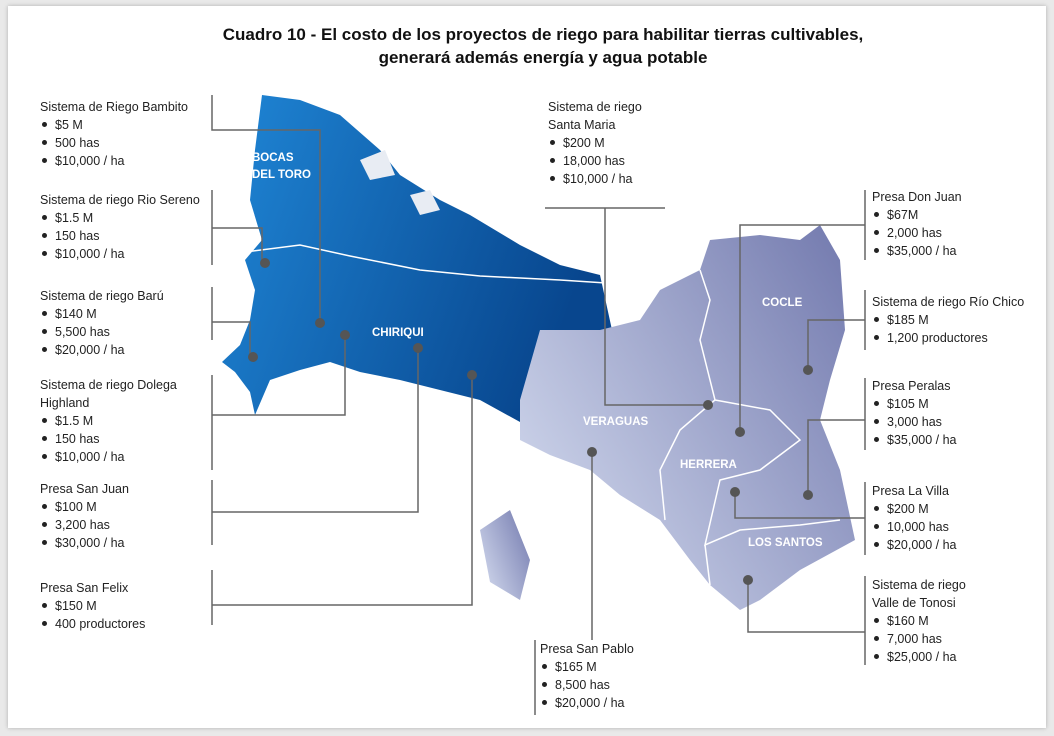 This screenshot has width=1054, height=736. I want to click on project-item: 5,500 has, so click(75, 332).